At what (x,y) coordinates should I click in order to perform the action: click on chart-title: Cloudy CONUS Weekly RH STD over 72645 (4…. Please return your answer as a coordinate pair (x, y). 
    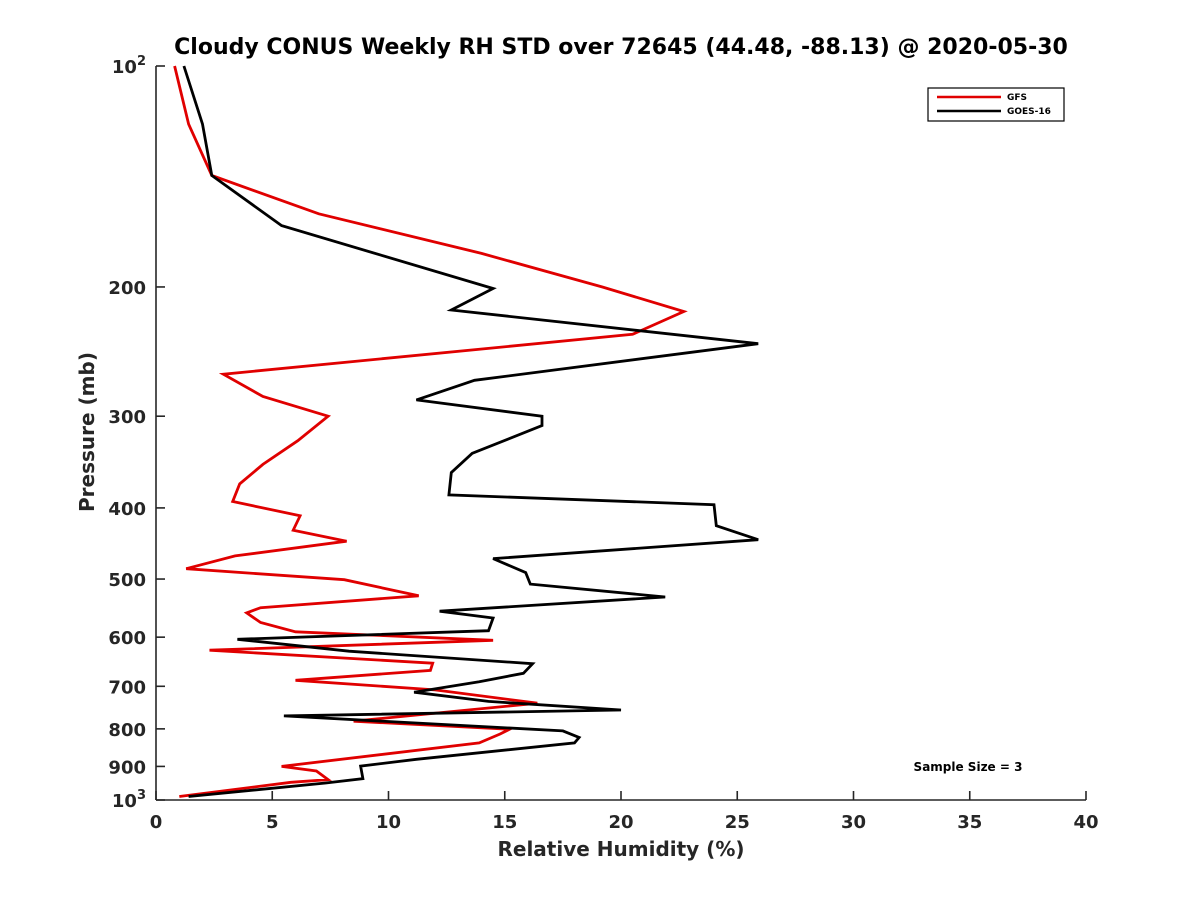
    Looking at the image, I should click on (621, 47).